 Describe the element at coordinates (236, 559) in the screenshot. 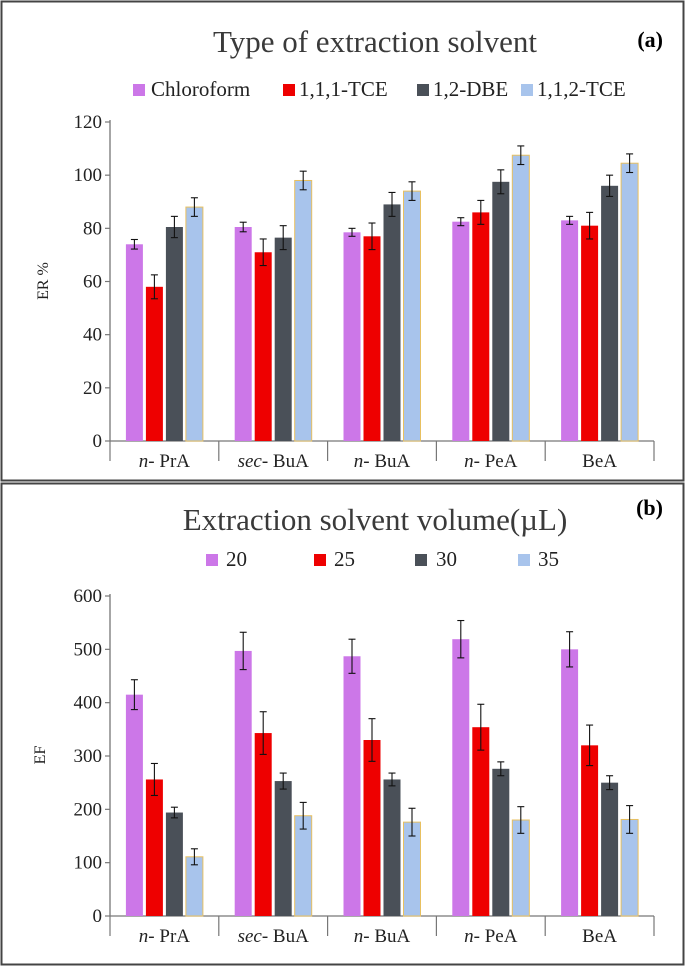

I see `legend-entry: 20` at that location.